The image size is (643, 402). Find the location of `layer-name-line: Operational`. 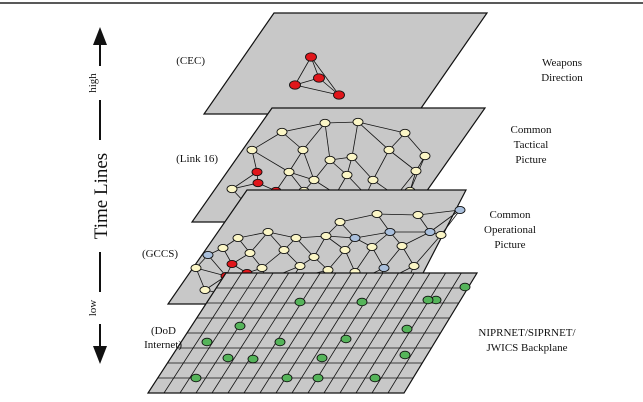

layer-name-line: Operational is located at coordinates (510, 230).